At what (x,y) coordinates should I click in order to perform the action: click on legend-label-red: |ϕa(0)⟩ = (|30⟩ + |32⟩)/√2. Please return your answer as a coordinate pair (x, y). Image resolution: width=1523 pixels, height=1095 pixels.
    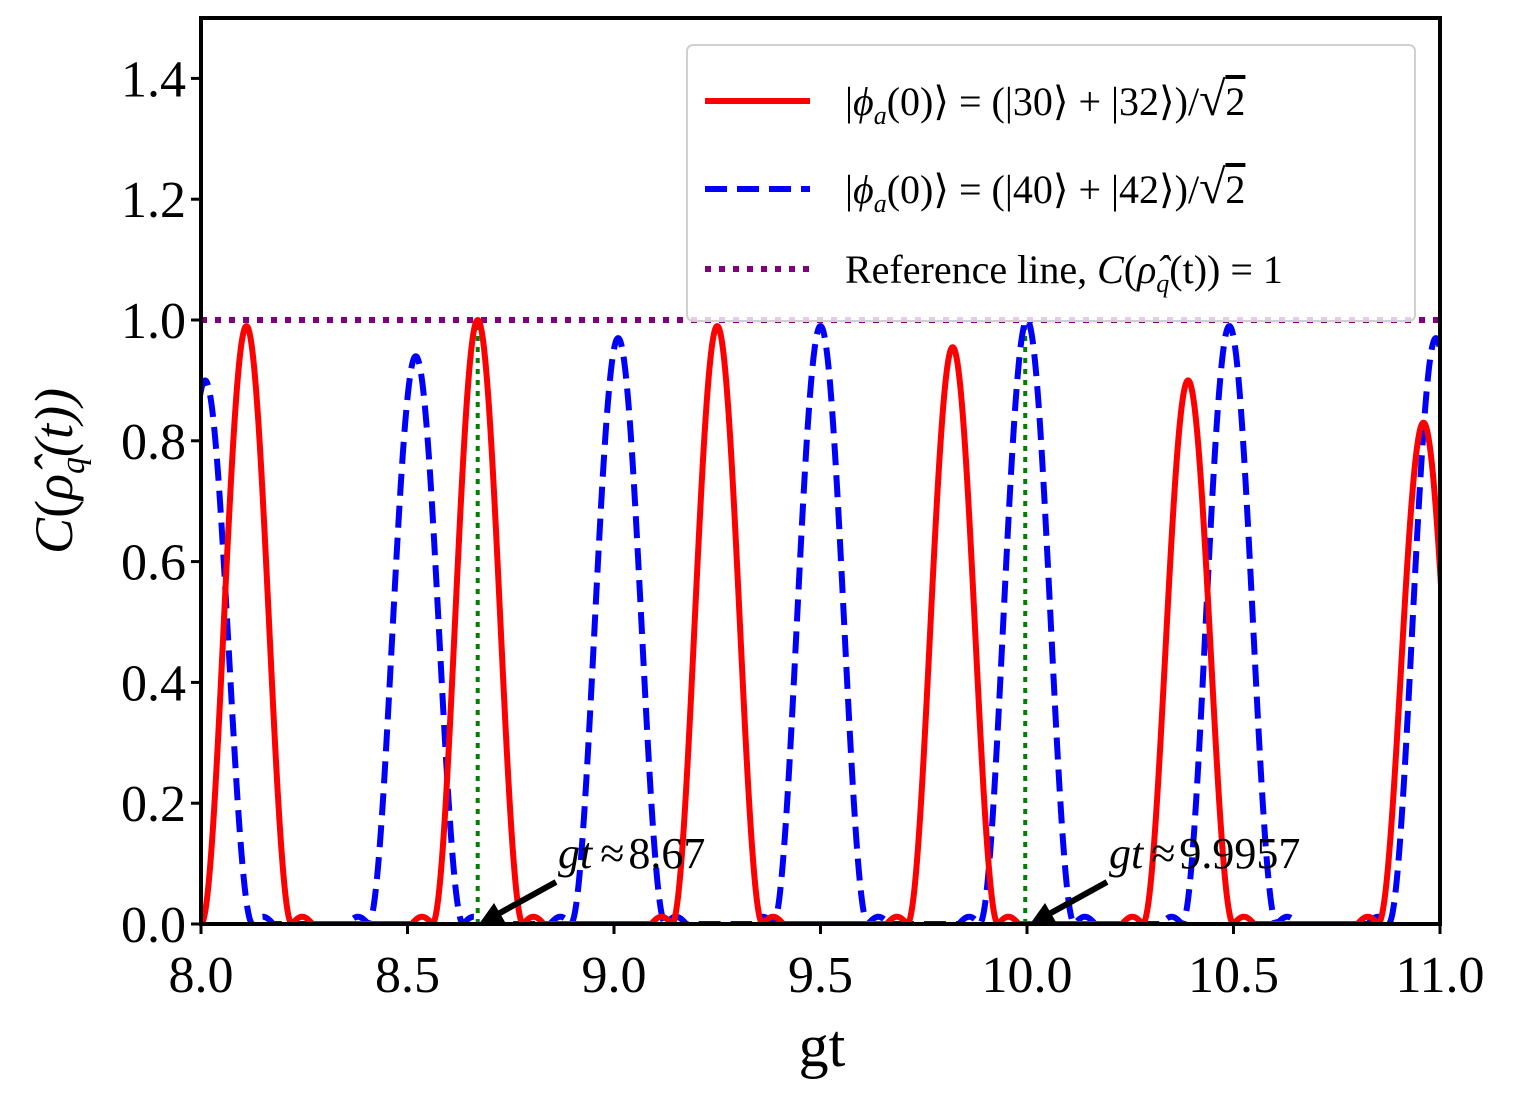
    Looking at the image, I should click on (1045, 101).